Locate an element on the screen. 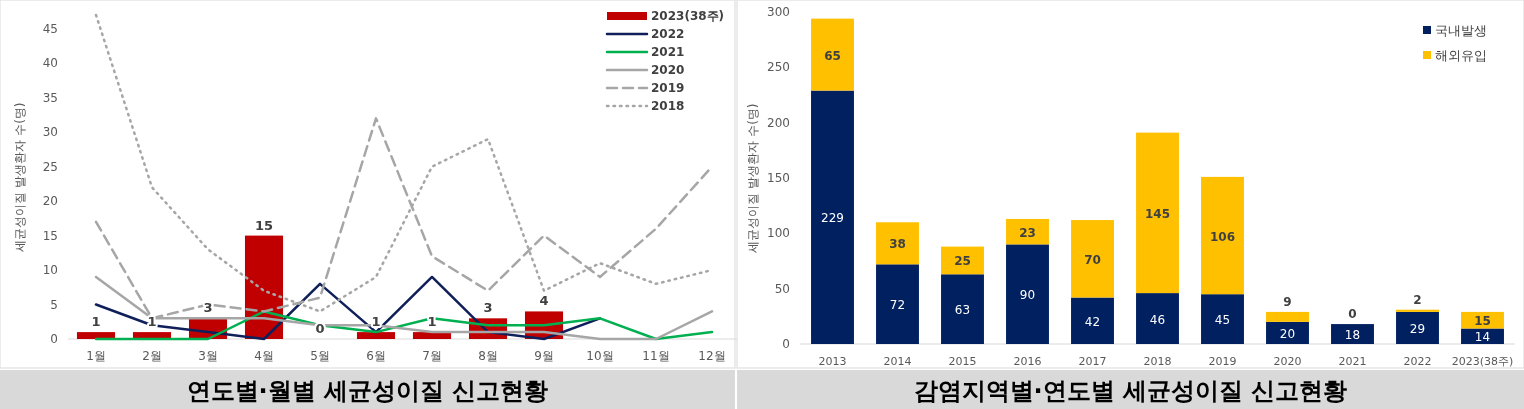  data-label: 38 is located at coordinates (897, 244).